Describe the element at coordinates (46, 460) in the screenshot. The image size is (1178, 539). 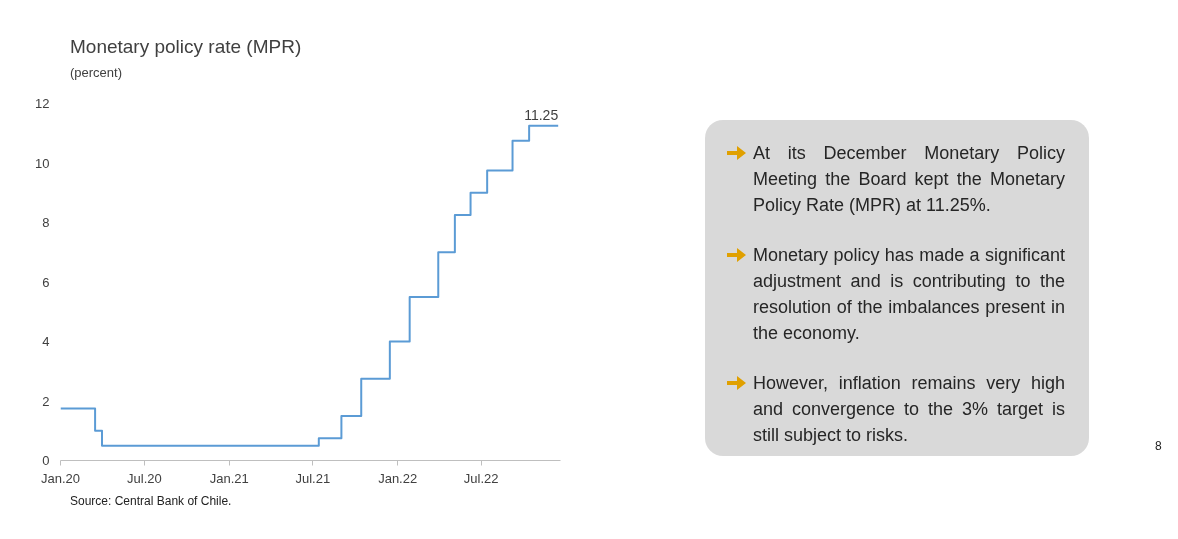
I see `y-tick-label: 0` at that location.